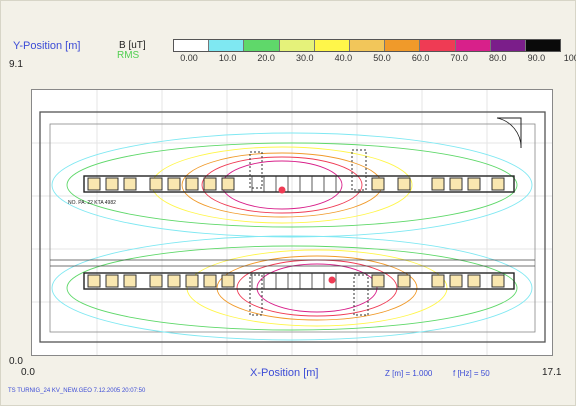 The image size is (576, 406). What do you see at coordinates (471, 373) in the screenshot?
I see `frequency-info: f [Hz] = 50` at bounding box center [471, 373].